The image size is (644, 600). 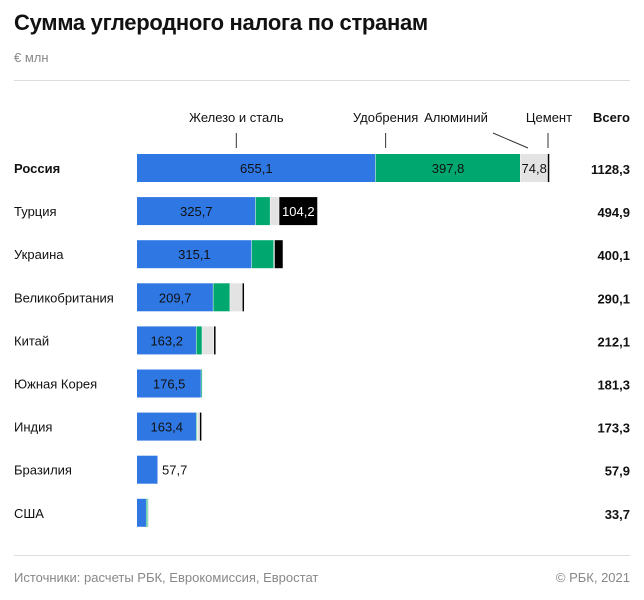 I want to click on chart-title: Сумма углеродного налога по странам, so click(x=221, y=22).